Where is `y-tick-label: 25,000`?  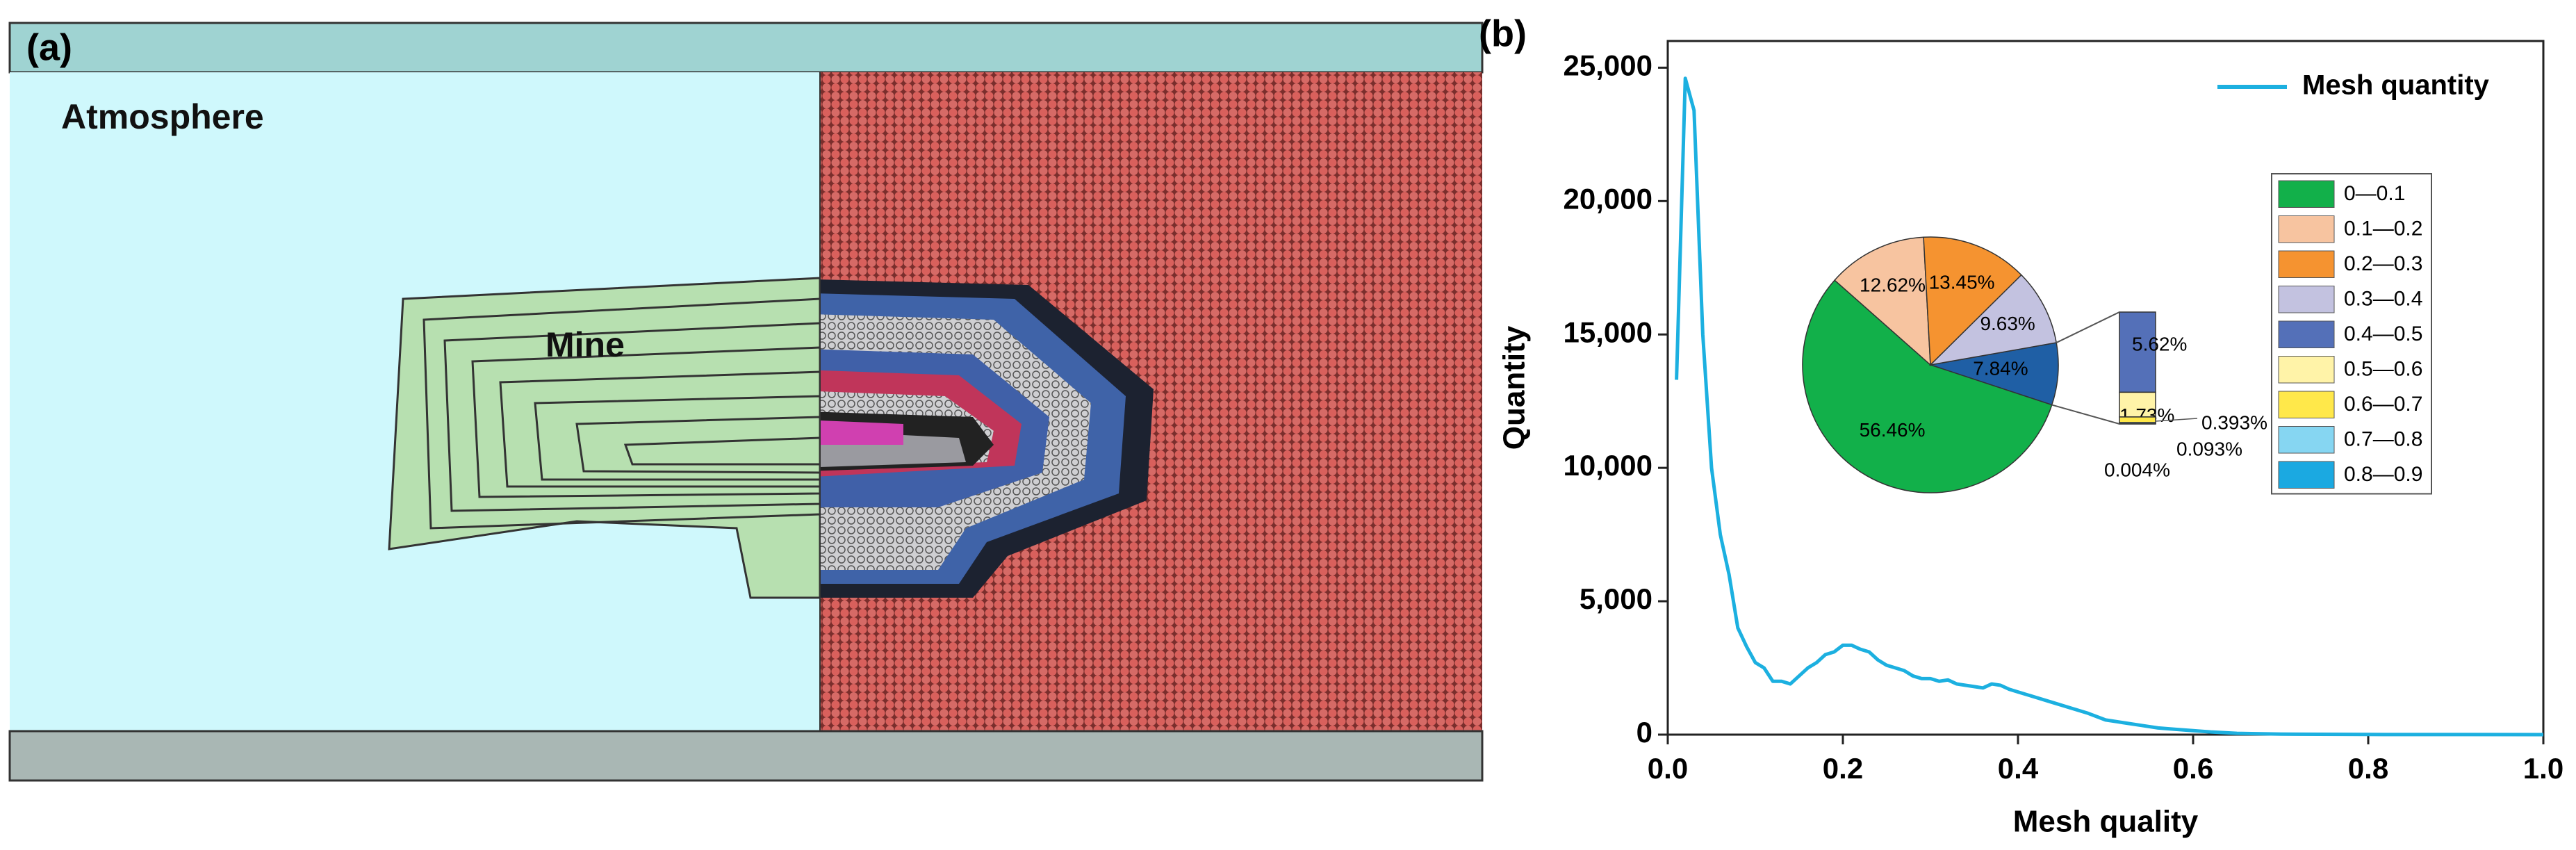
y-tick-label: 25,000 is located at coordinates (1608, 65).